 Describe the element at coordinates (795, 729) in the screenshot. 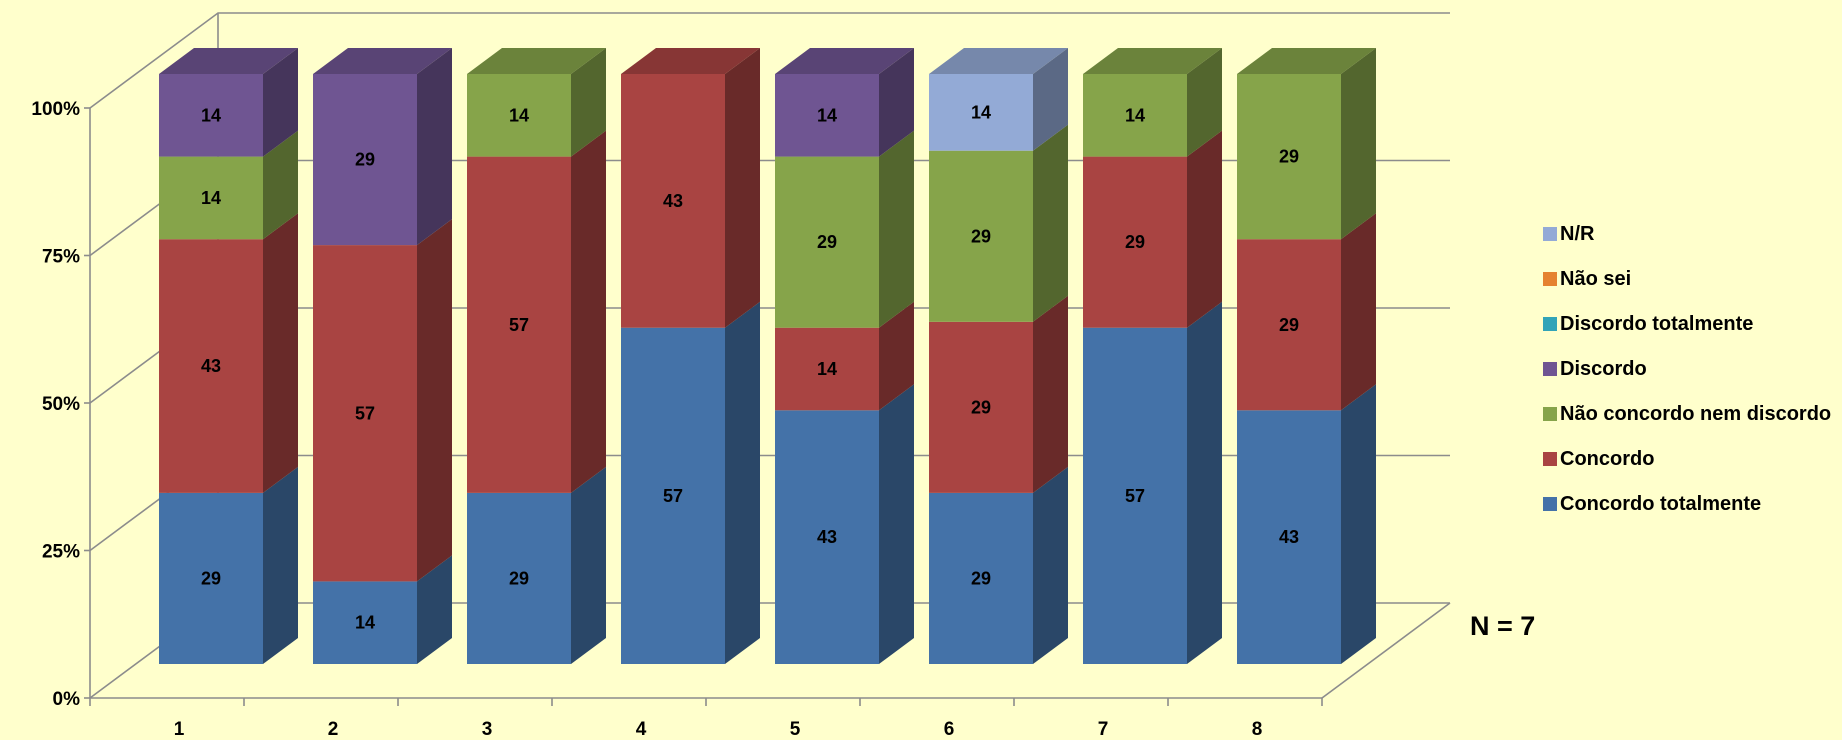

I see `x-tick-label: 5` at that location.